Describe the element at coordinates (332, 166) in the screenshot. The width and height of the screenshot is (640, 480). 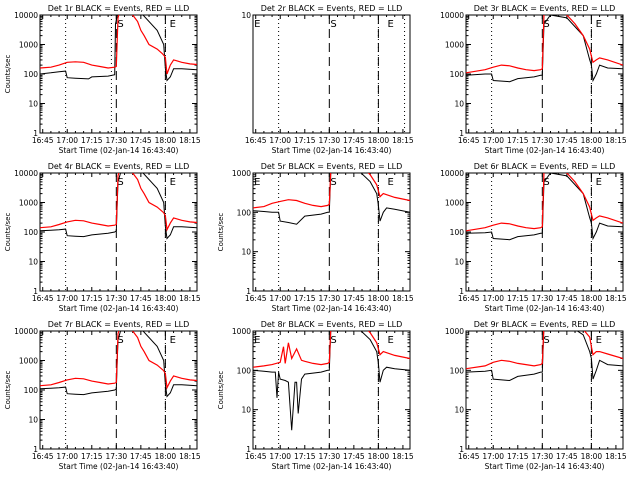
I see `panel-title: Det 5r BLACK = Events, RED = LLD` at that location.